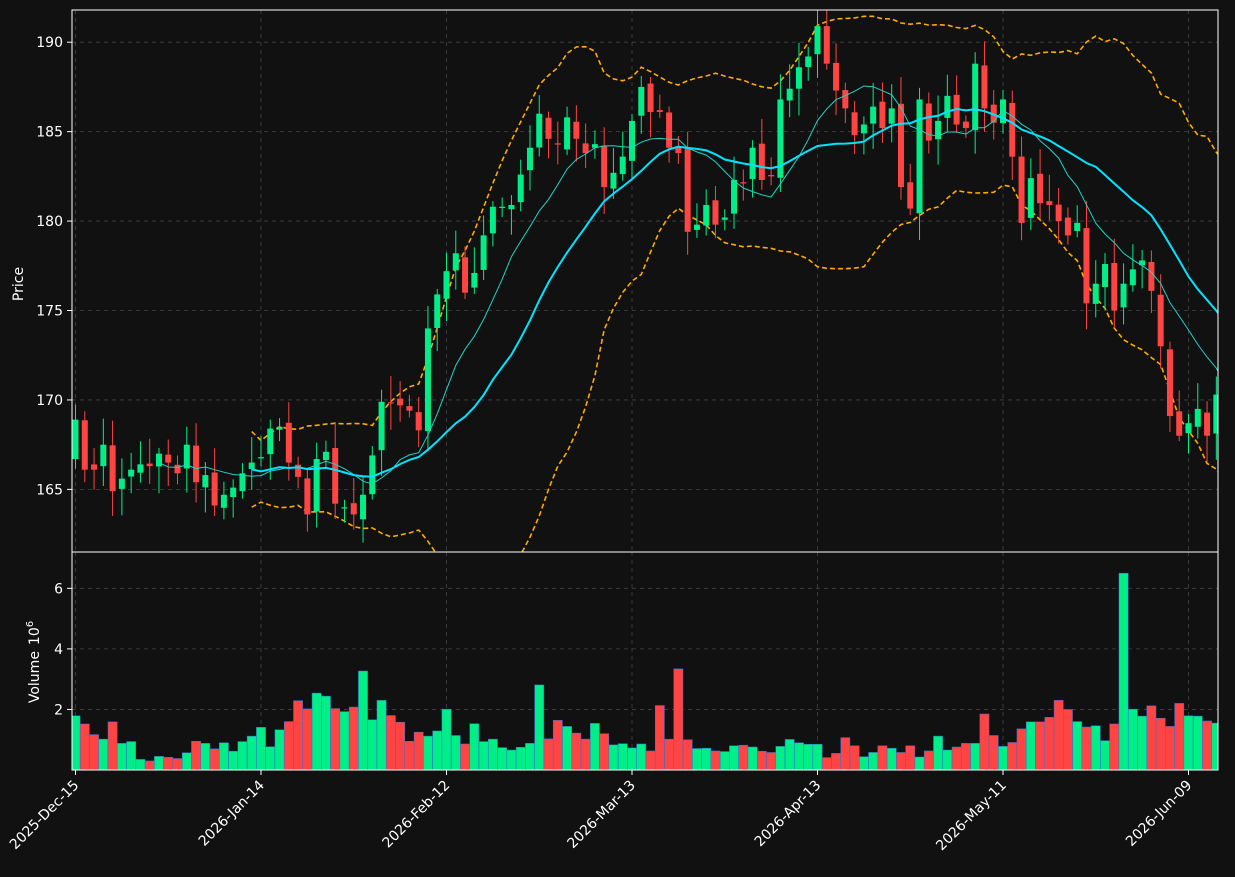  What do you see at coordinates (58, 589) in the screenshot?
I see `volume-ytick-label-2: 6` at bounding box center [58, 589].